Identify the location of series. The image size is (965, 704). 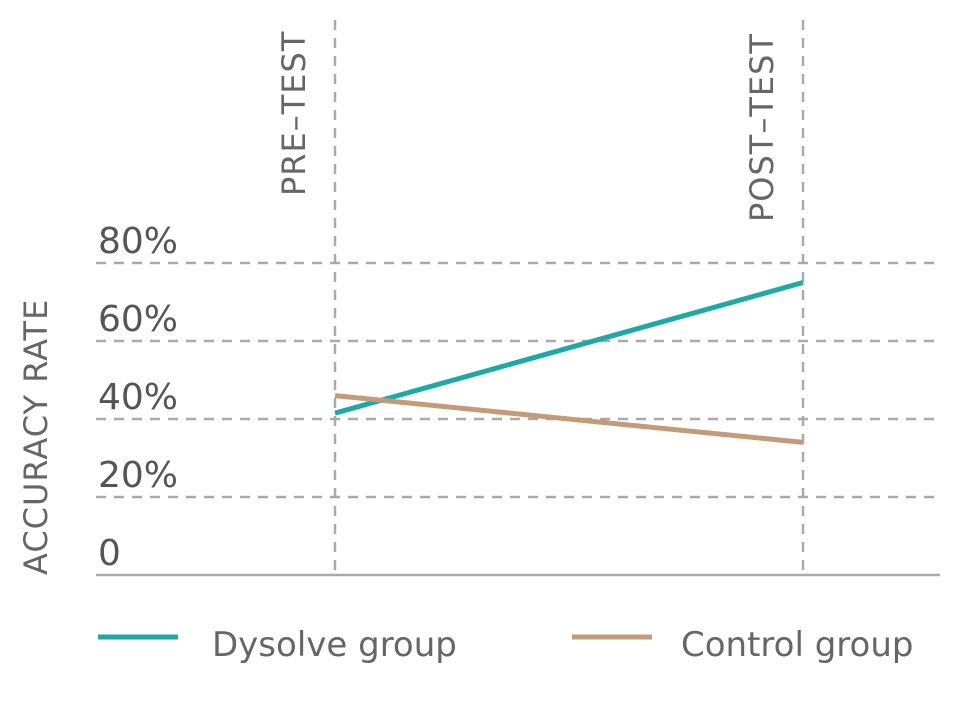
(569, 362).